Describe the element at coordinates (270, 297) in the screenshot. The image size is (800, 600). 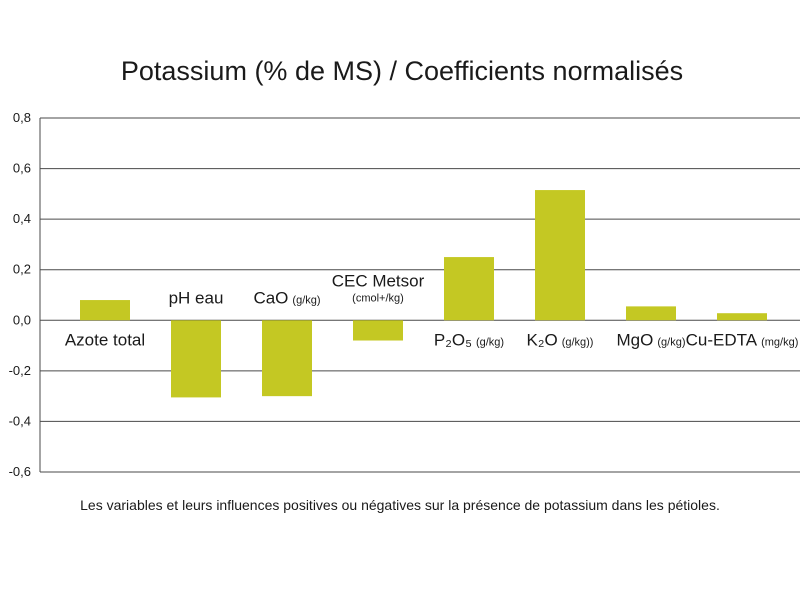
I see `category-name: CaO` at that location.